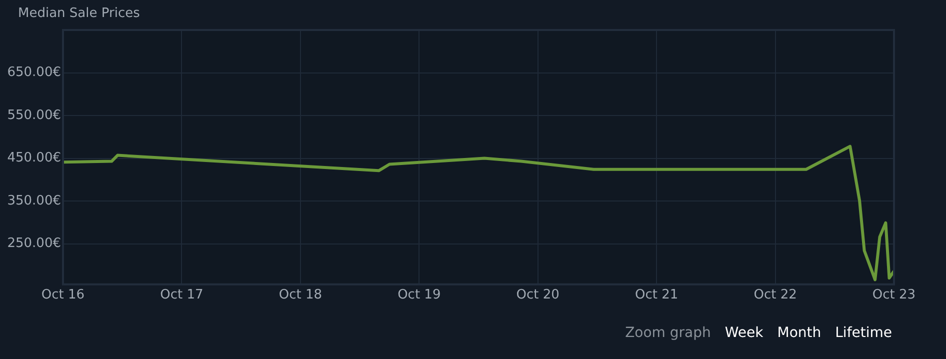  I want to click on y-tick-label: 550.00€, so click(34, 115).